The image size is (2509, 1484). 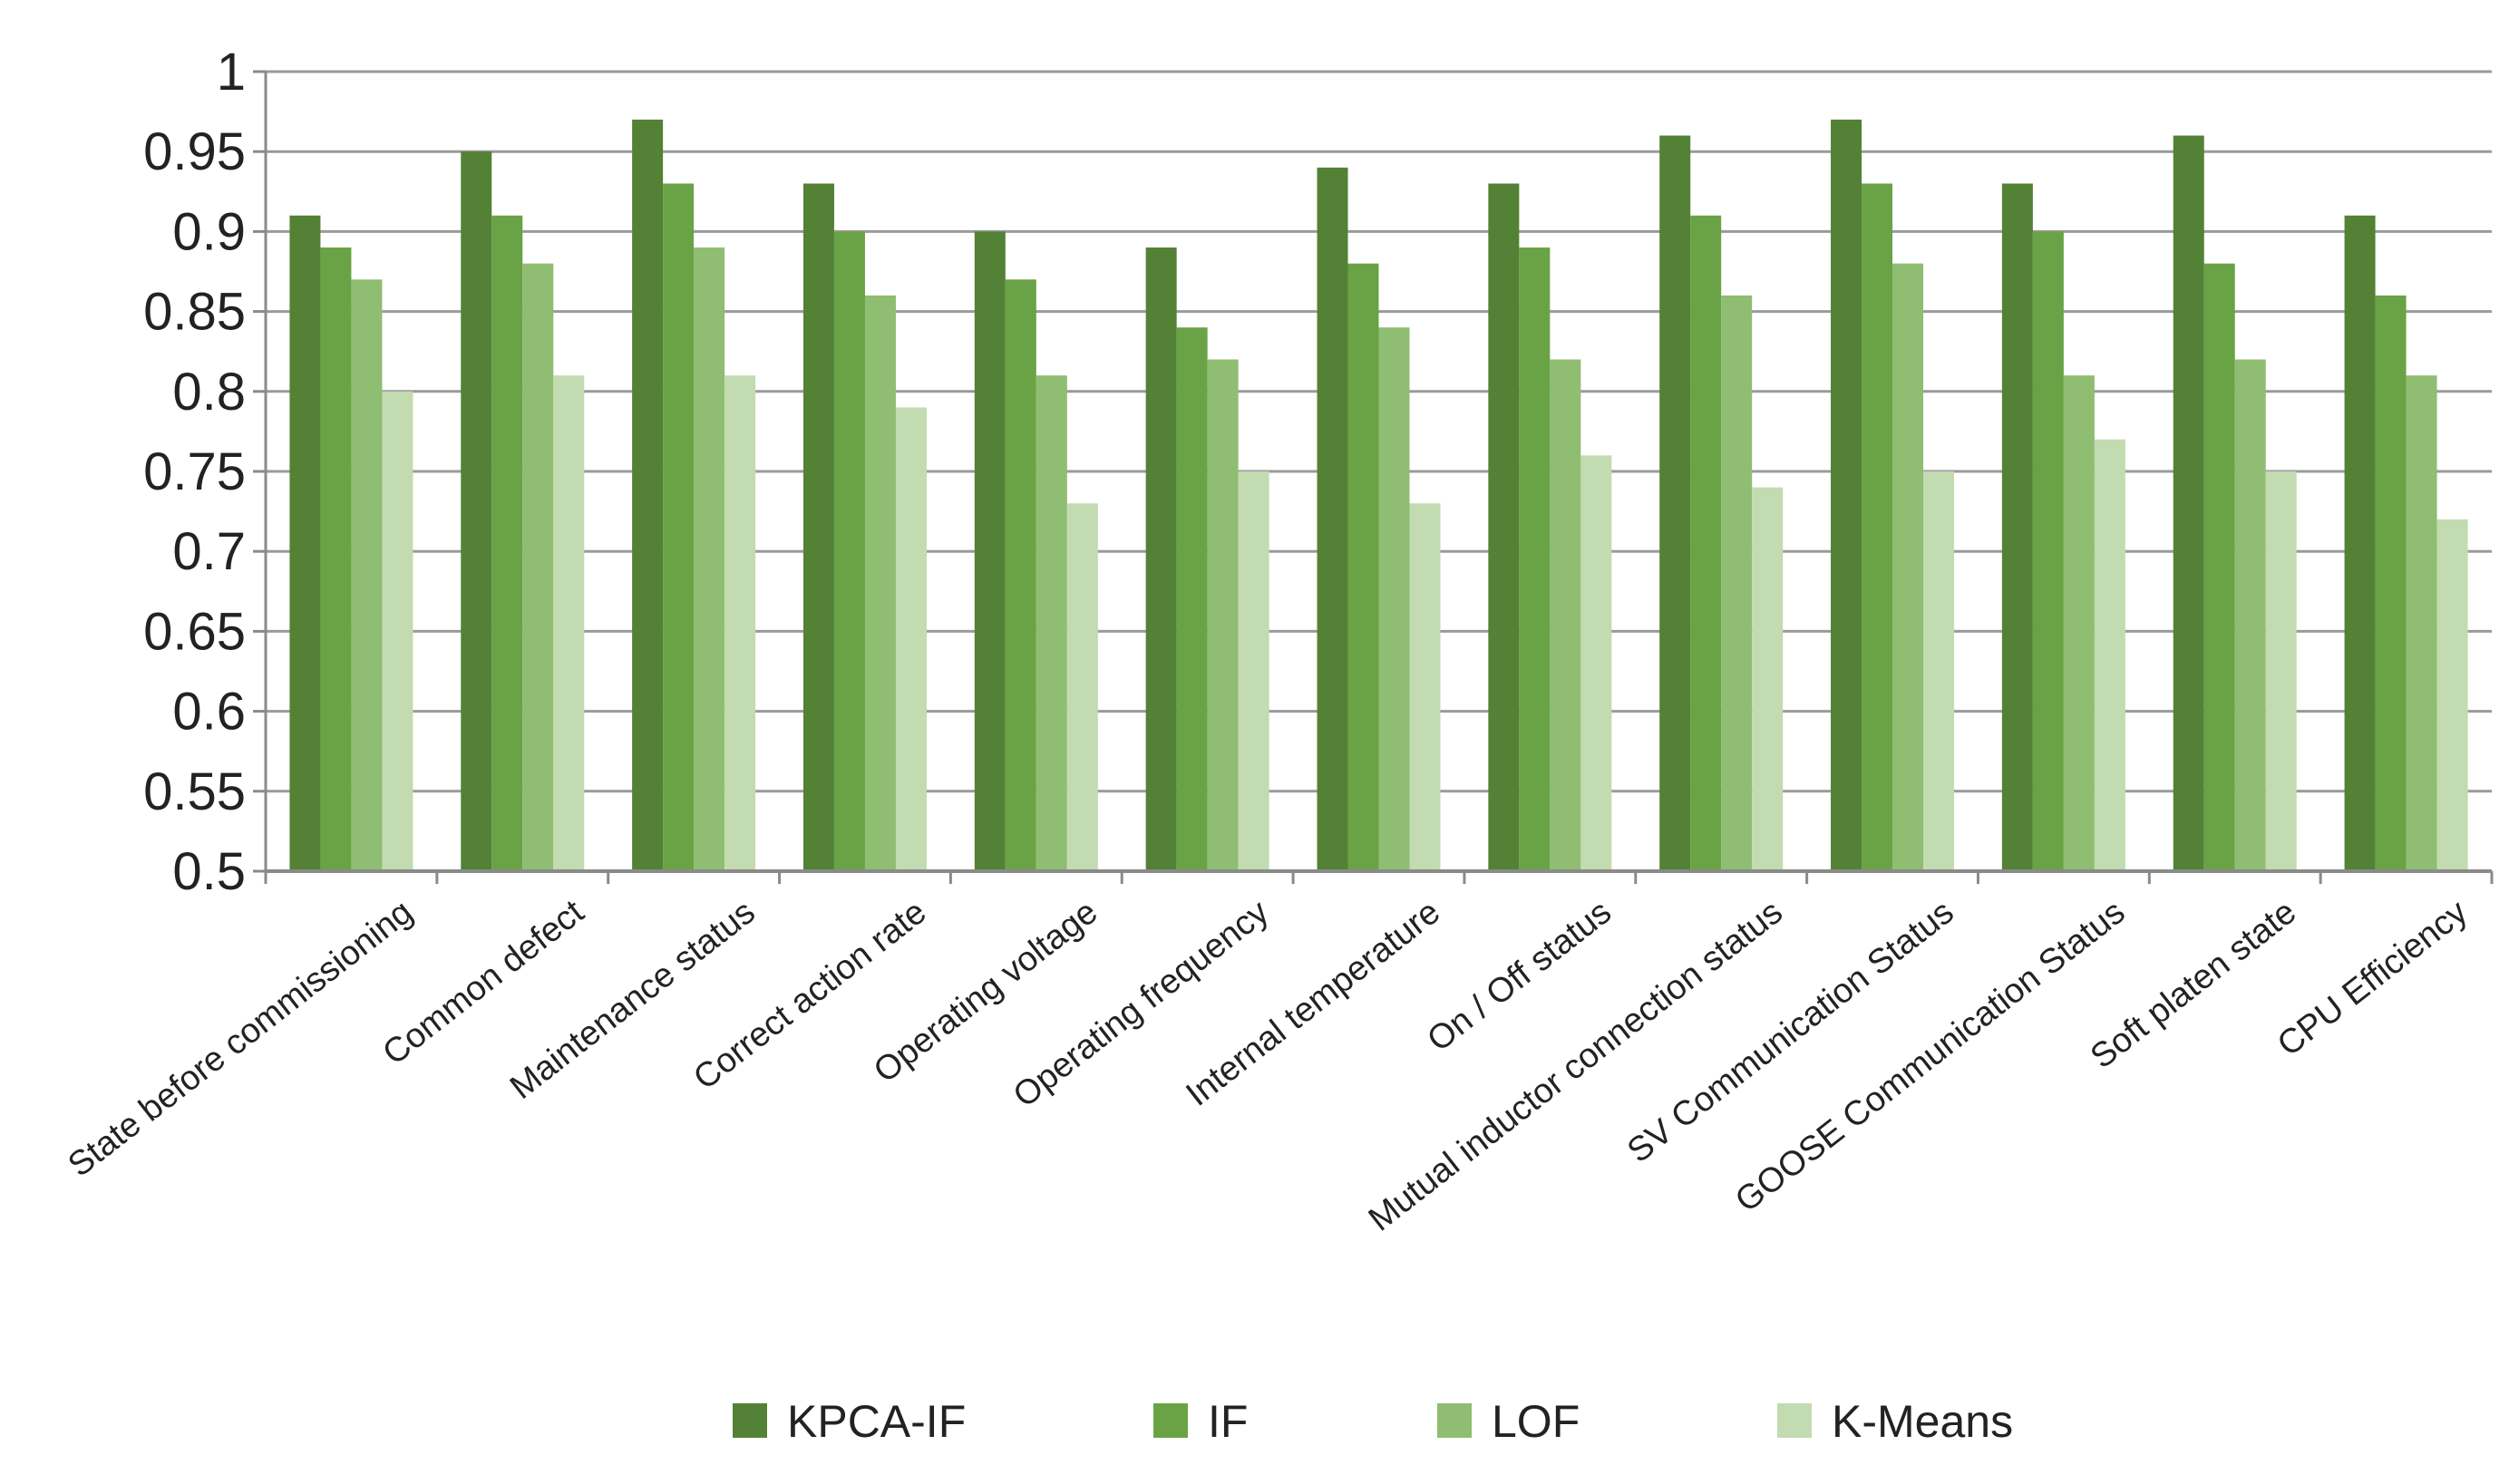 What do you see at coordinates (195, 632) in the screenshot?
I see `y-tick-label: 0.65` at bounding box center [195, 632].